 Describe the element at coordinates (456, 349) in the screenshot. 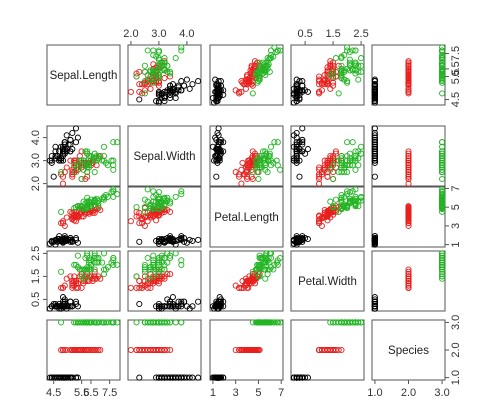

I see `tick-label-right-4-1: 2.0` at that location.